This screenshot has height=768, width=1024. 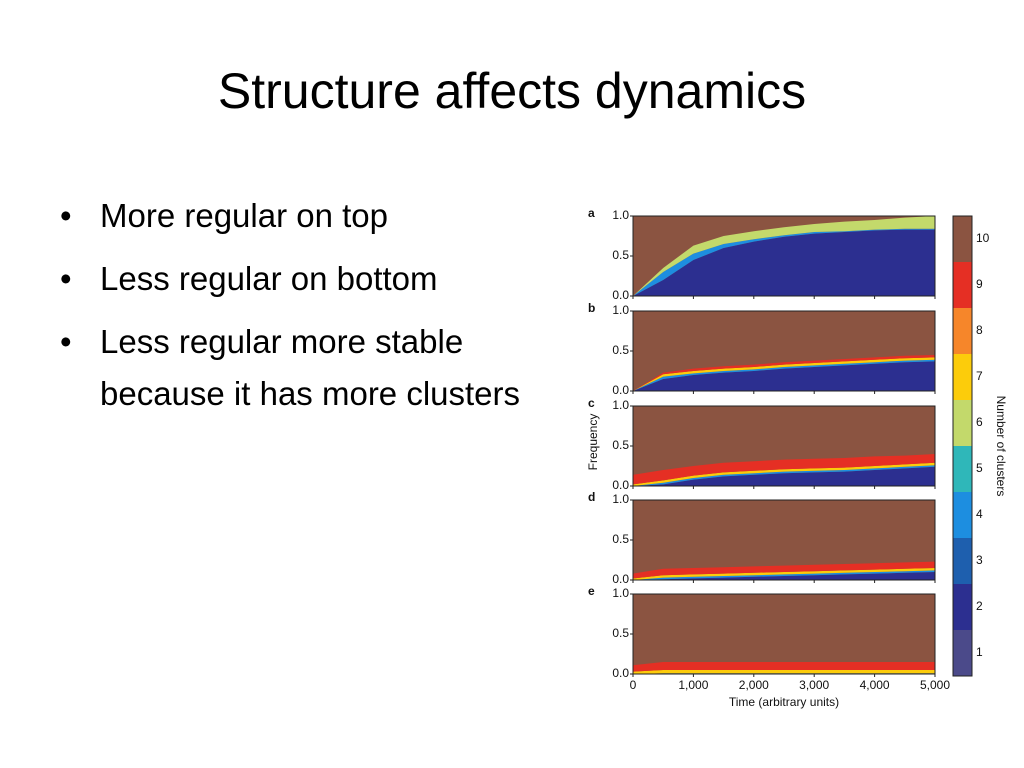 I want to click on colorbar-label: 3, so click(x=979, y=560).